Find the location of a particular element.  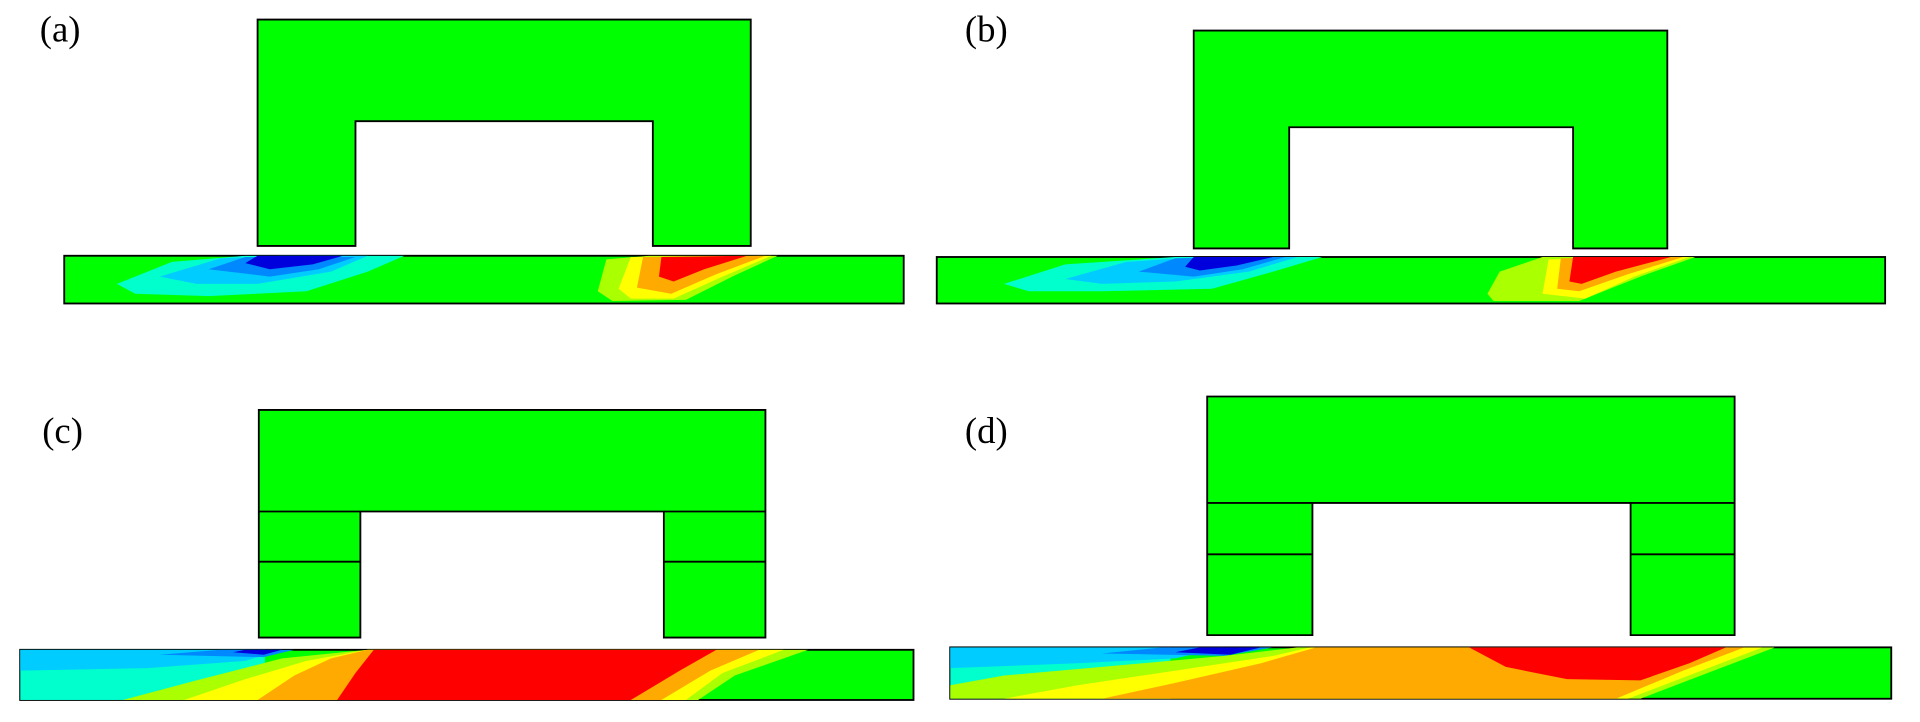

panel-label: (d) is located at coordinates (986, 430).